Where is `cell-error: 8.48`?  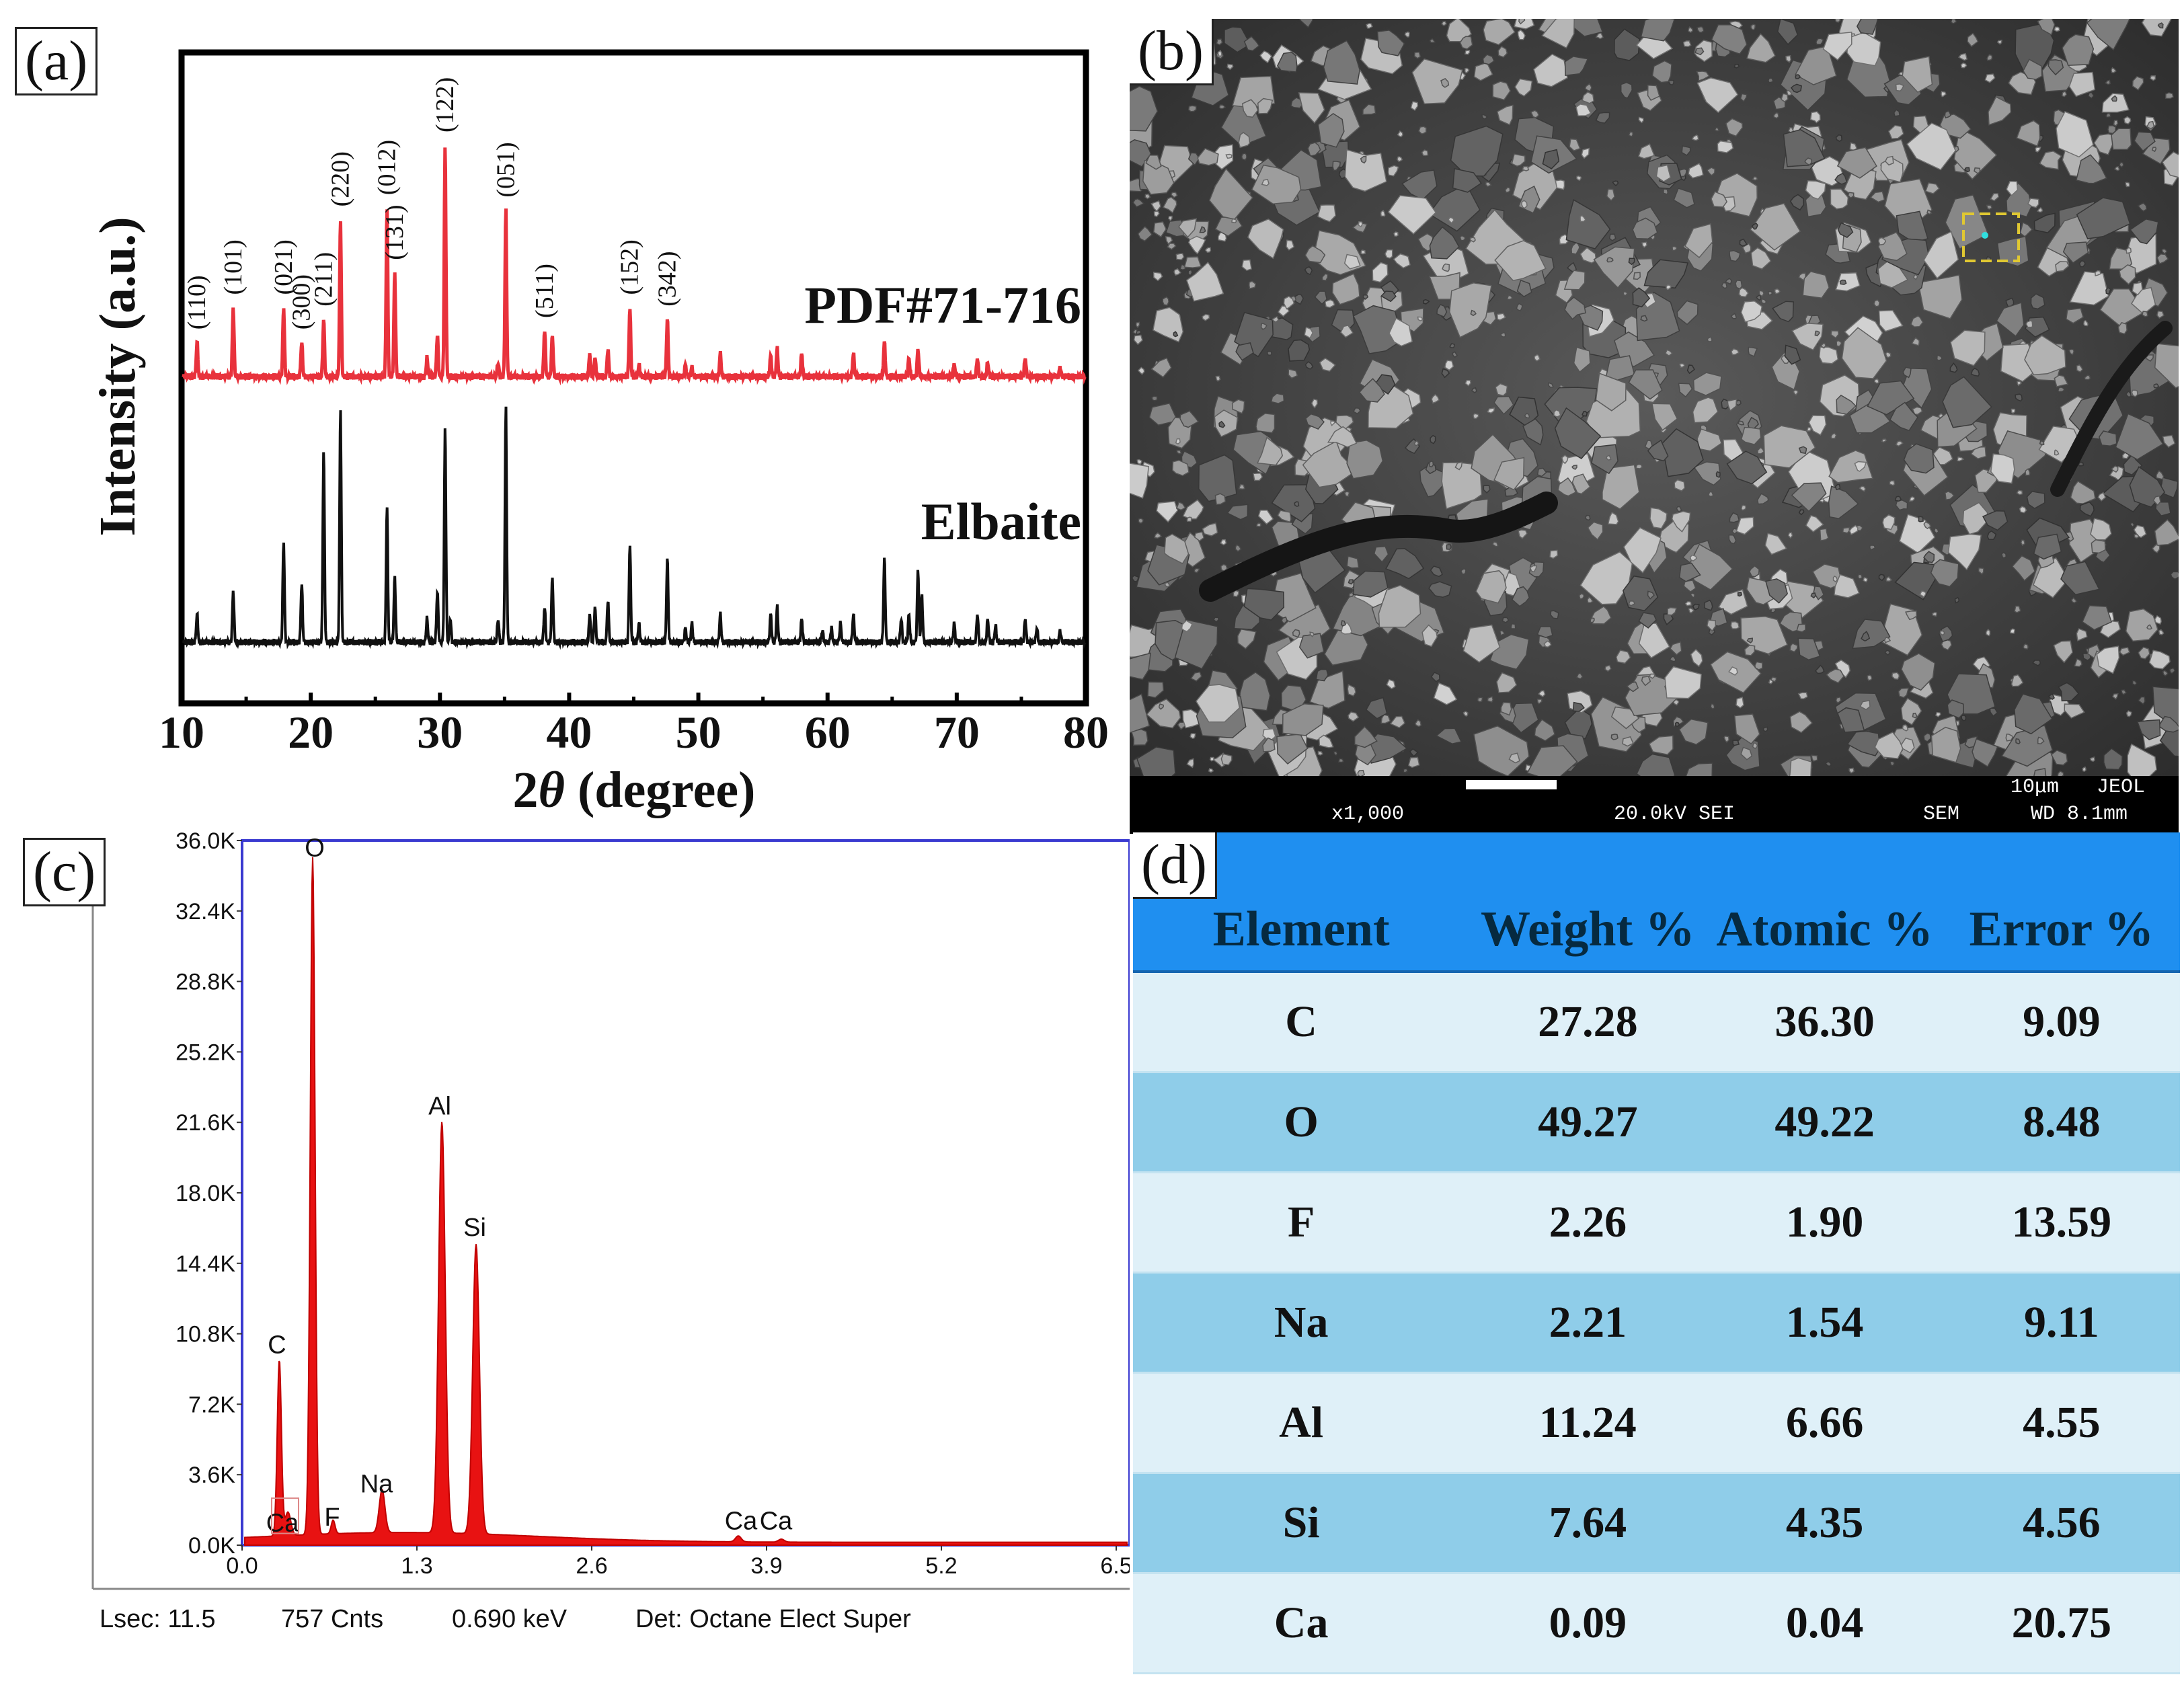
cell-error: 8.48 is located at coordinates (2061, 1123).